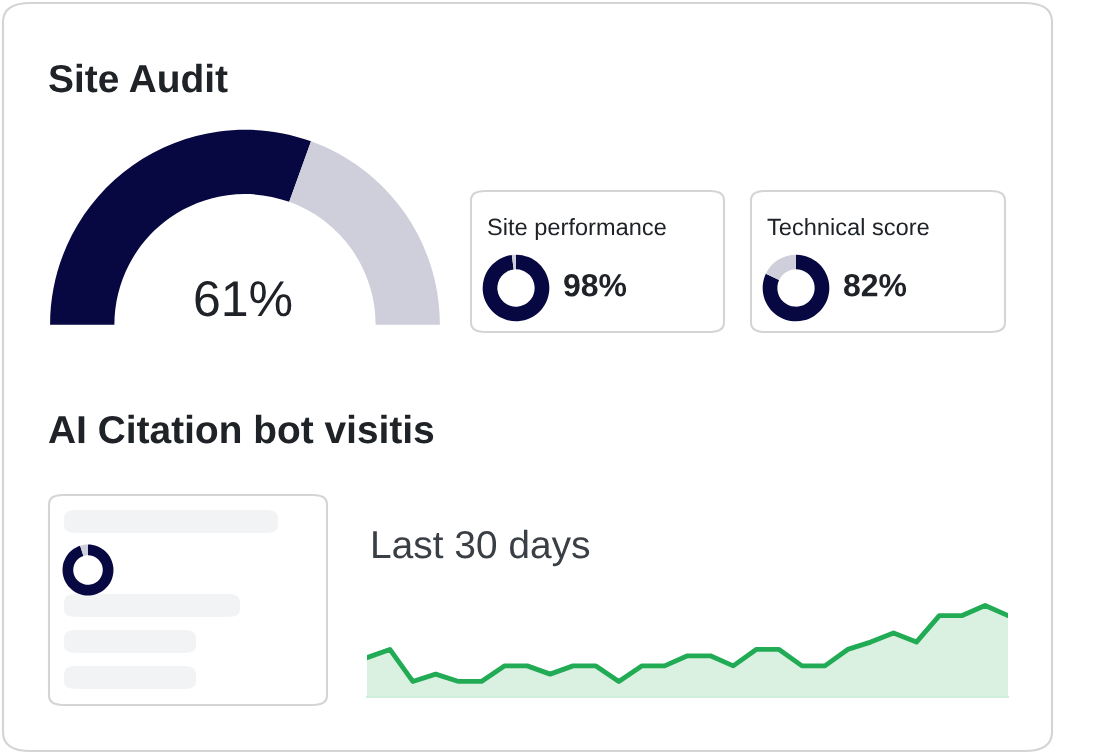 The width and height of the screenshot is (1119, 754). Describe the element at coordinates (243, 299) in the screenshot. I see `text: 61%` at that location.